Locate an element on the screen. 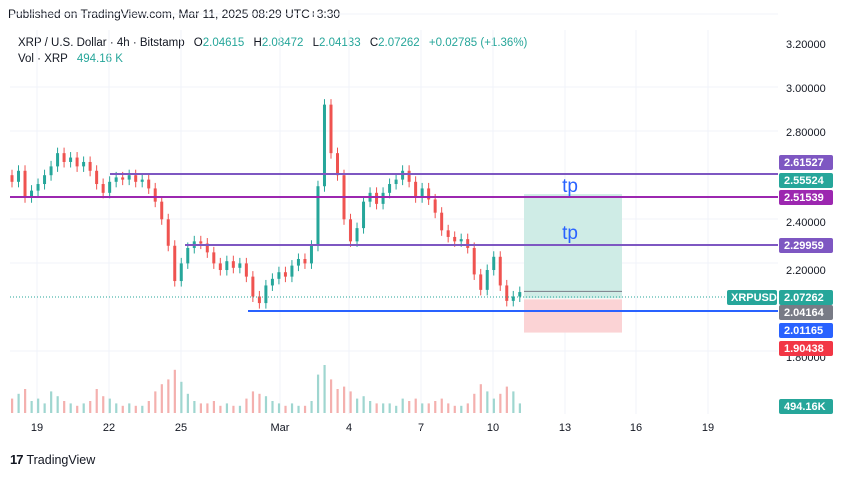  last-price-tag-label: 2.07262 is located at coordinates (804, 298).